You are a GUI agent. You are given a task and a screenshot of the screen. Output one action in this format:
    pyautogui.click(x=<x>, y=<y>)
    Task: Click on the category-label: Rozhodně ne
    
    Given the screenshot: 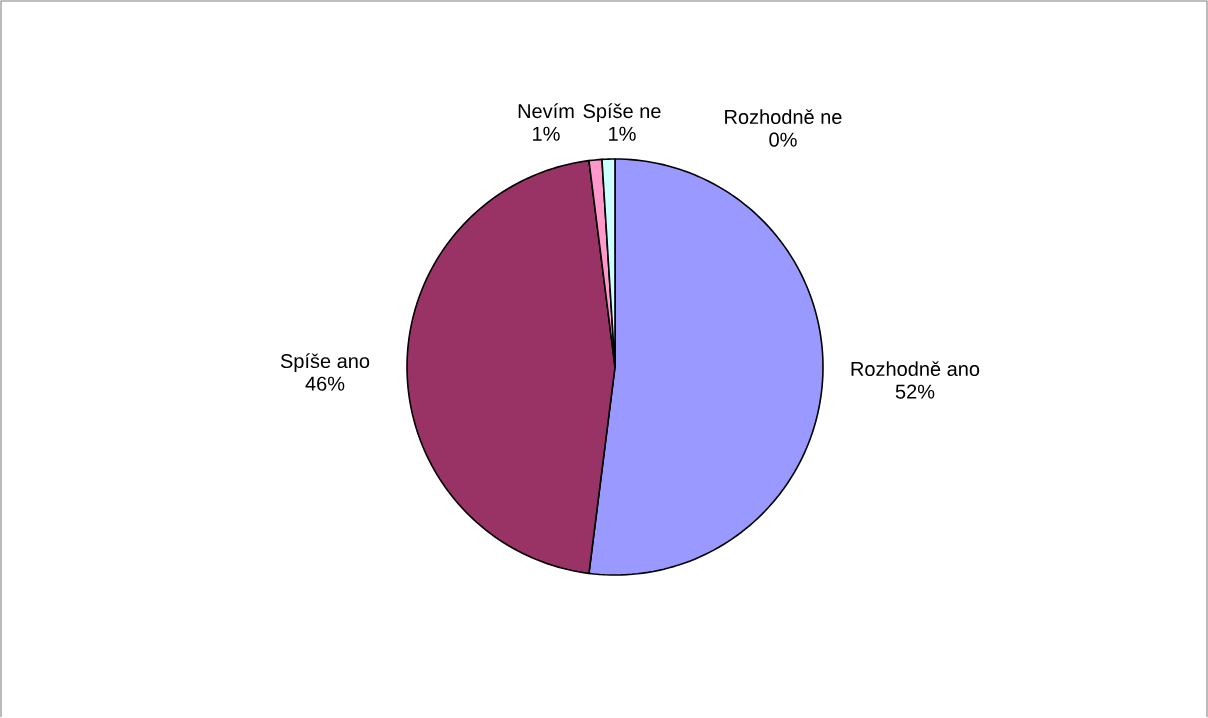 What is the action you would take?
    pyautogui.click(x=783, y=117)
    